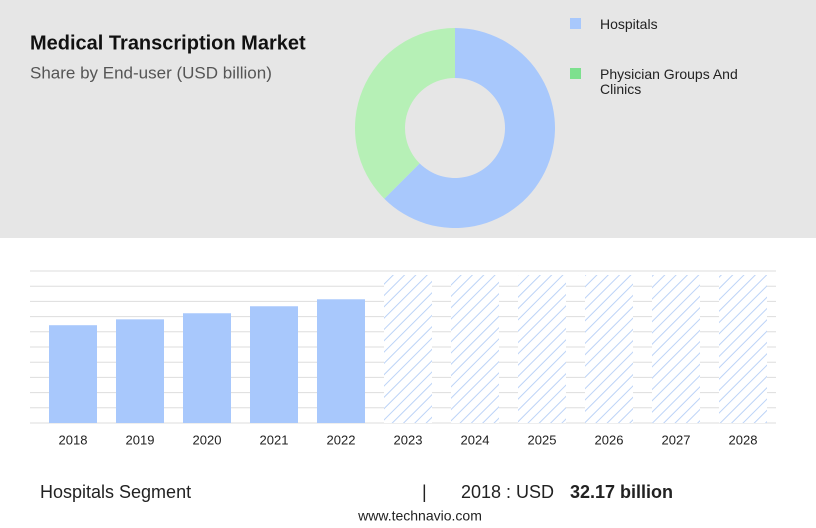 This screenshot has height=528, width=816. I want to click on x-tick-label: 2028, so click(743, 439).